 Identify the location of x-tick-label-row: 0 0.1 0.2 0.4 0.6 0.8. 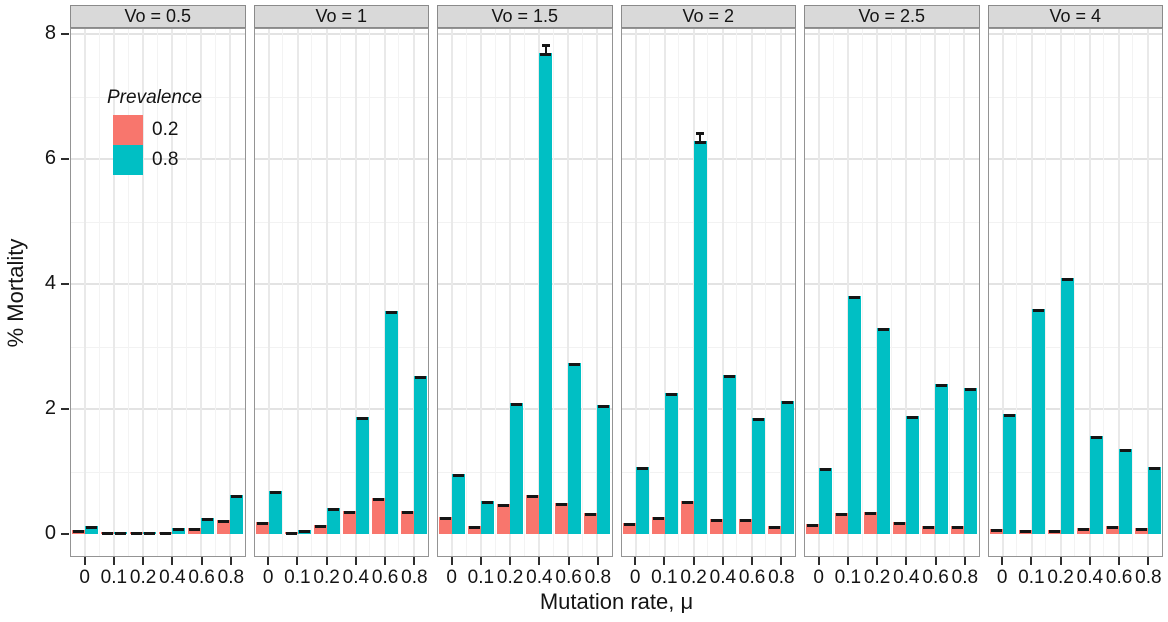
(1076, 578).